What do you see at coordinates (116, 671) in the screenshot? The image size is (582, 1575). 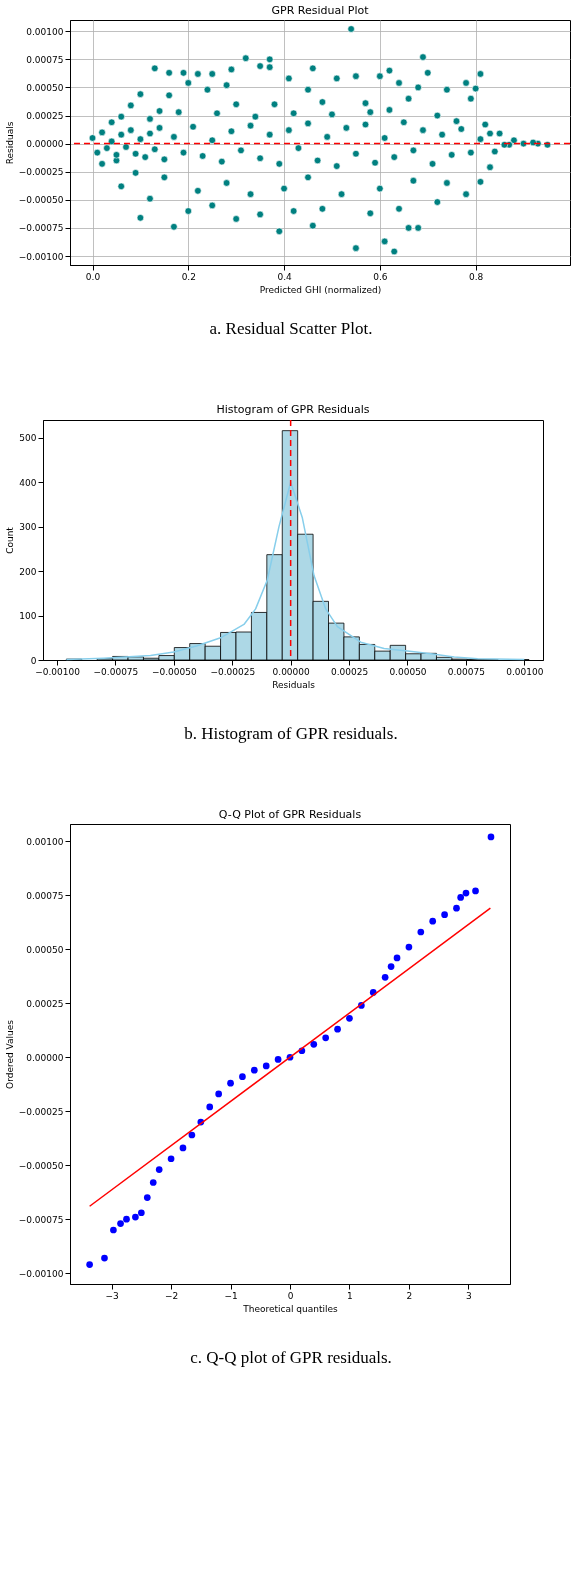 I see `x-tick-label: −0.00075` at bounding box center [116, 671].